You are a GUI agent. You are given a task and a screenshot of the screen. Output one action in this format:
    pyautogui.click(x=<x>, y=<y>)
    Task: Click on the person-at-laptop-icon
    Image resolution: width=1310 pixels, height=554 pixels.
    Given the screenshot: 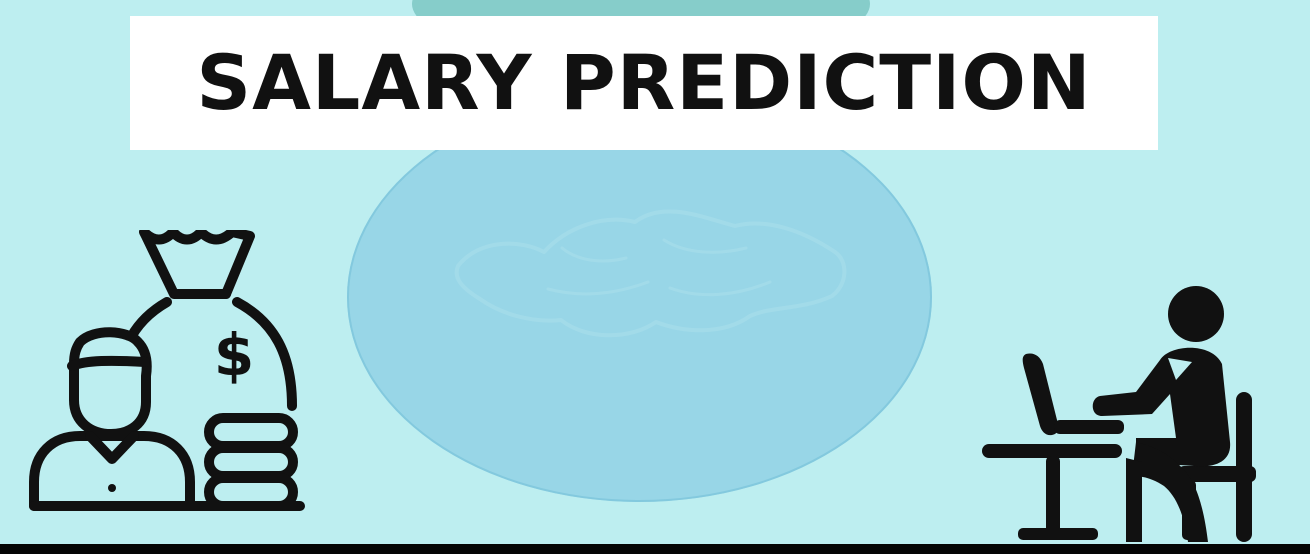 What is the action you would take?
    pyautogui.click(x=1161, y=414)
    